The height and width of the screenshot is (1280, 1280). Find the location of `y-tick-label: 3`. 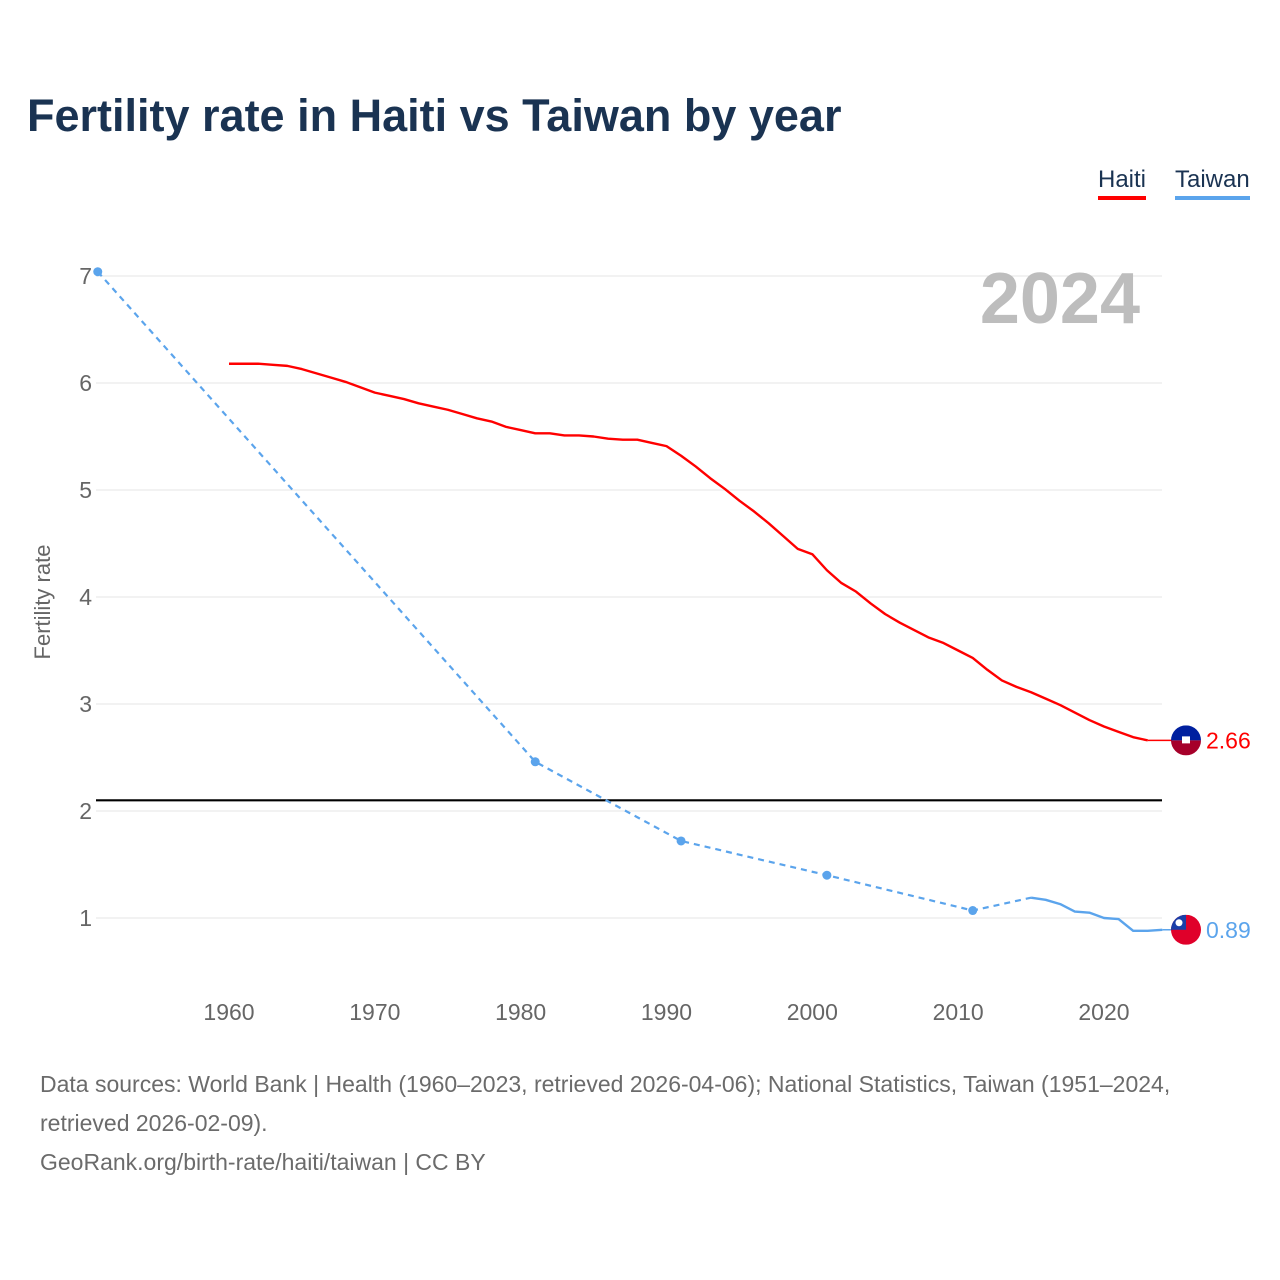

y-tick-label: 3 is located at coordinates (85, 704).